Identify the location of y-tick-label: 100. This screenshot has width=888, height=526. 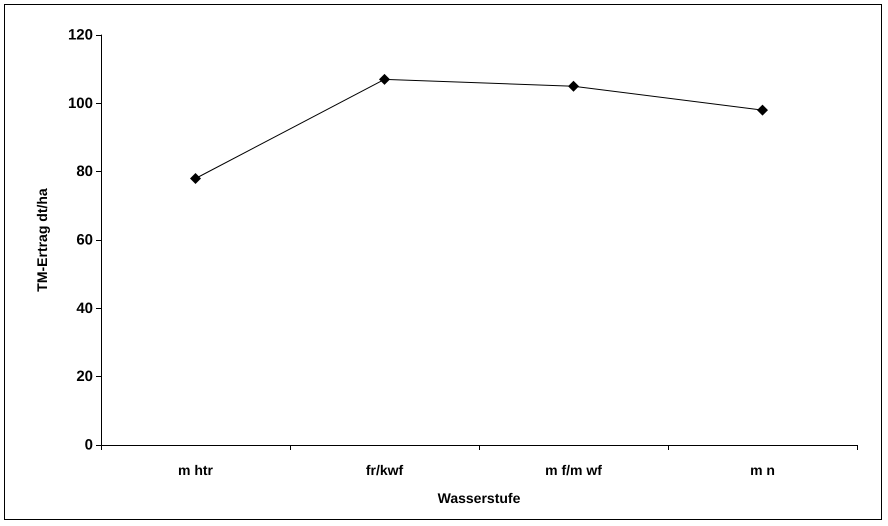
(80, 103).